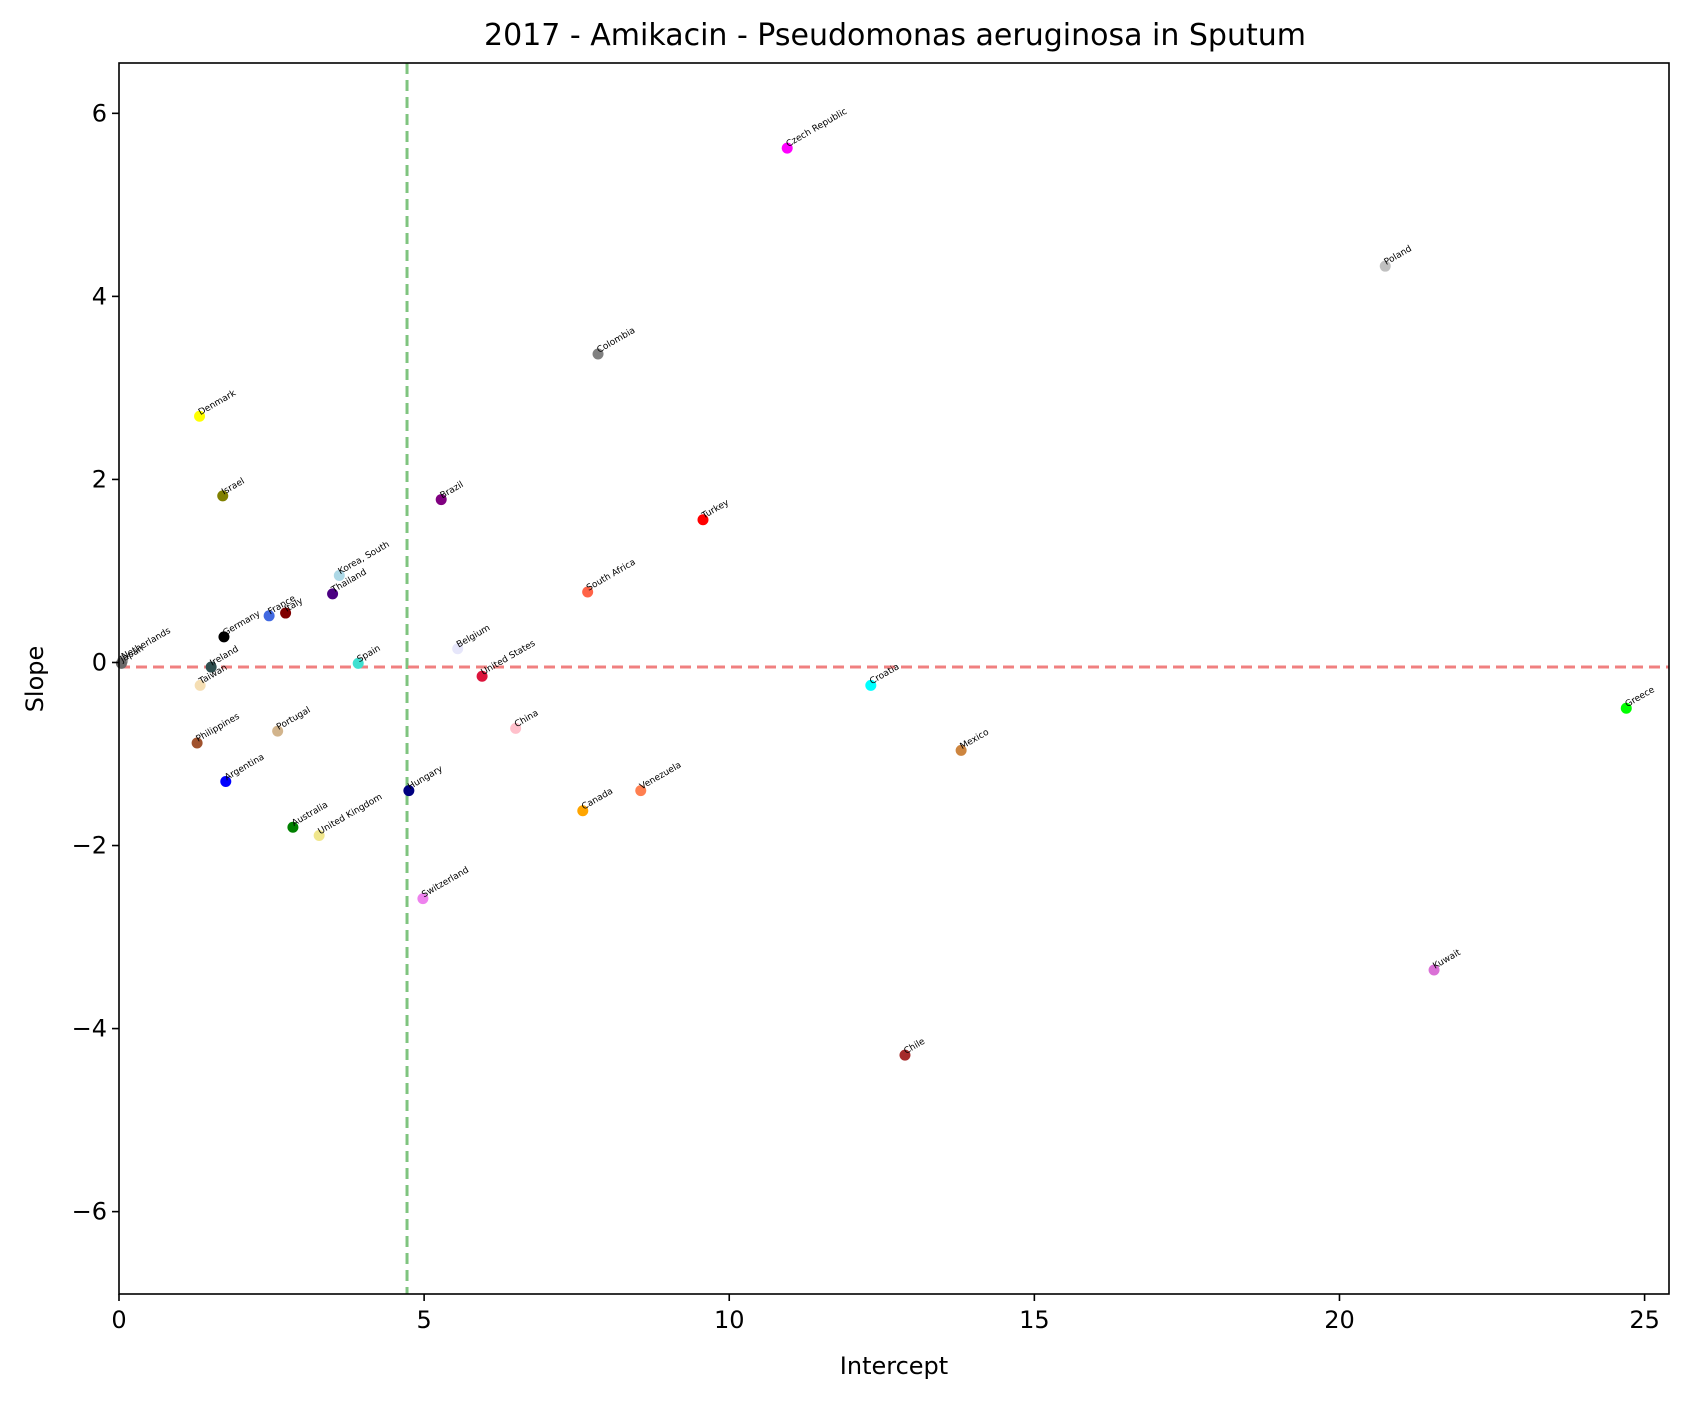 This screenshot has height=1401, width=1689. I want to click on y-axis-ticks: −6 −4 −2 0 2 4 6, so click(95, 662).